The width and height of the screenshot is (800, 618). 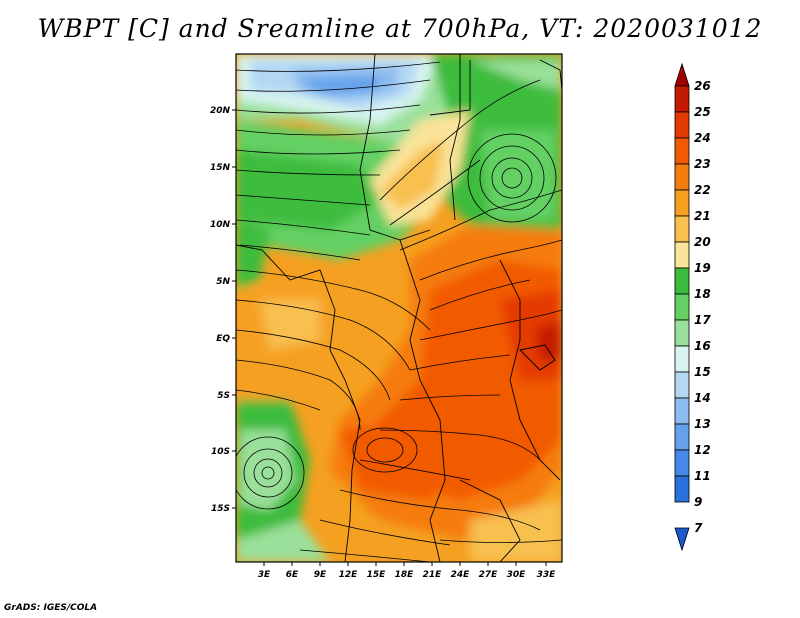 I want to click on lon-label-24e: 24E, so click(x=461, y=575).